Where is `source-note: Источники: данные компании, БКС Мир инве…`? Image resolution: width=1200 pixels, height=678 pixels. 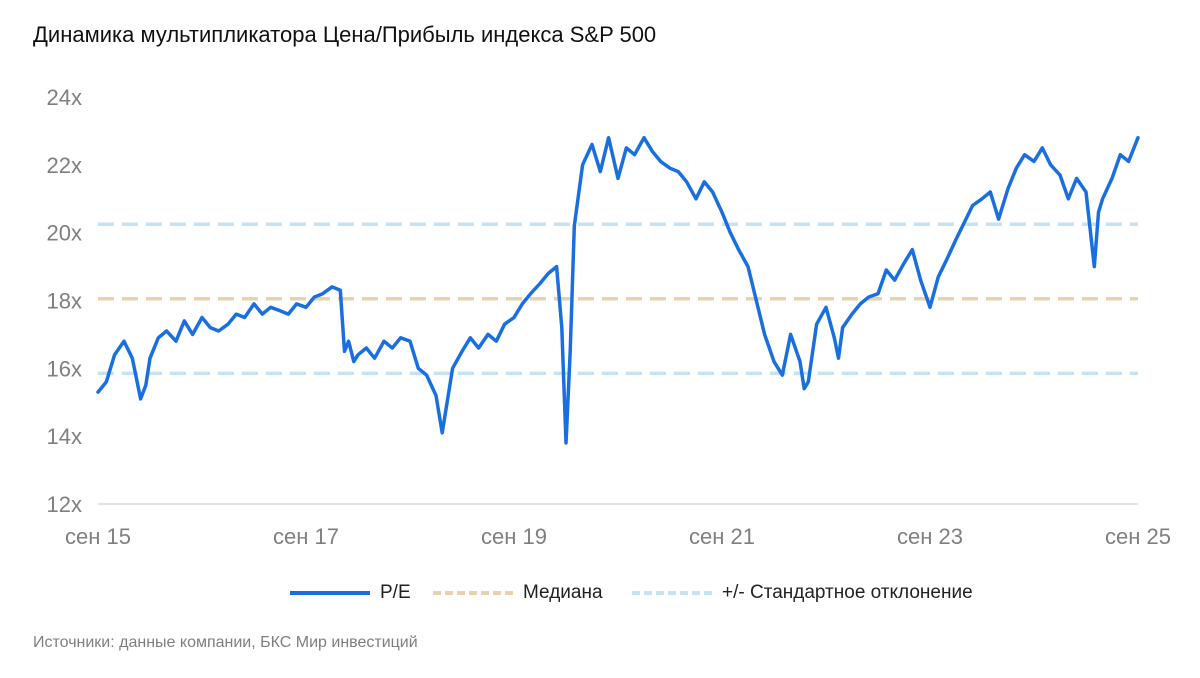
source-note: Источники: данные компании, БКС Мир инве… is located at coordinates (225, 642).